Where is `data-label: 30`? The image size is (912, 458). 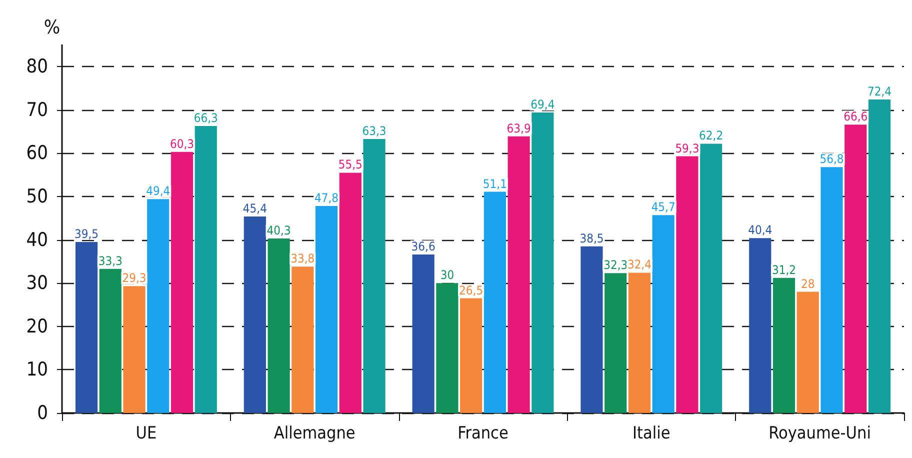
data-label: 30 is located at coordinates (447, 275).